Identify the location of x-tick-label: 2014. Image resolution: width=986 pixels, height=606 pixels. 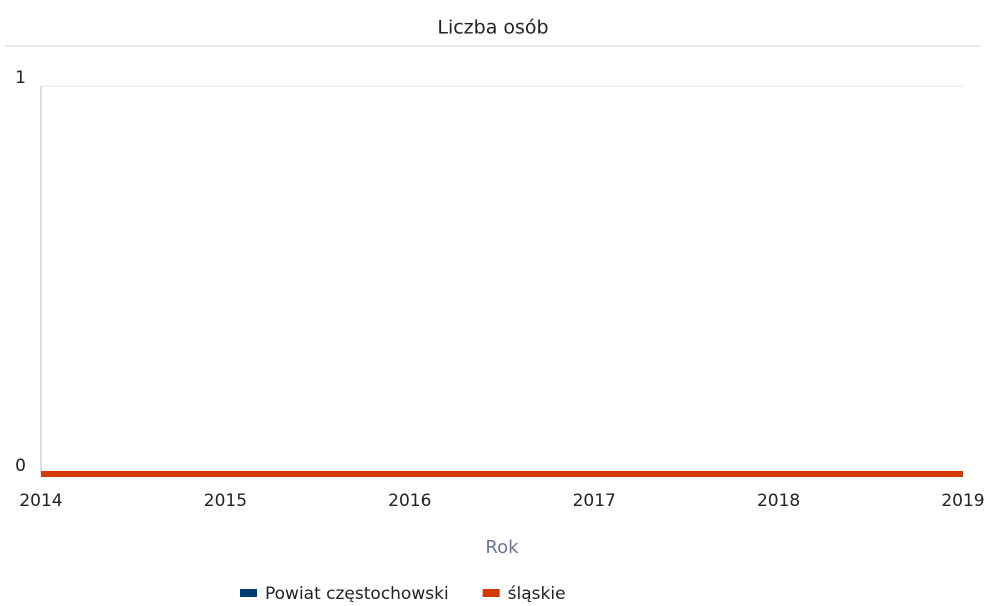
(40, 501).